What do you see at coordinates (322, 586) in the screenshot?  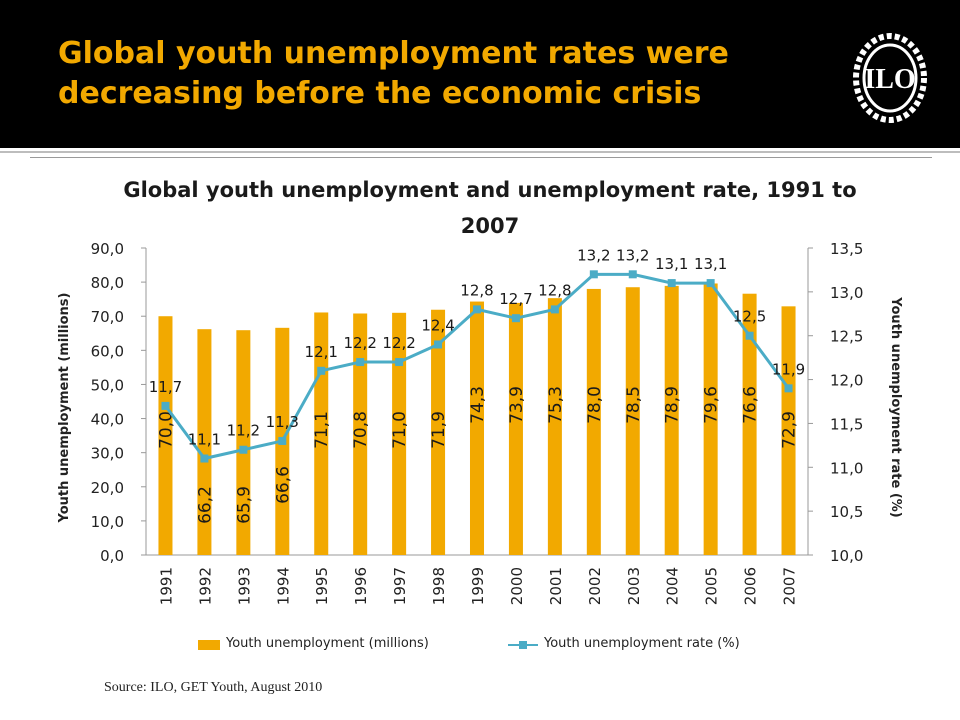 I see `x-tick-label: 1995` at bounding box center [322, 586].